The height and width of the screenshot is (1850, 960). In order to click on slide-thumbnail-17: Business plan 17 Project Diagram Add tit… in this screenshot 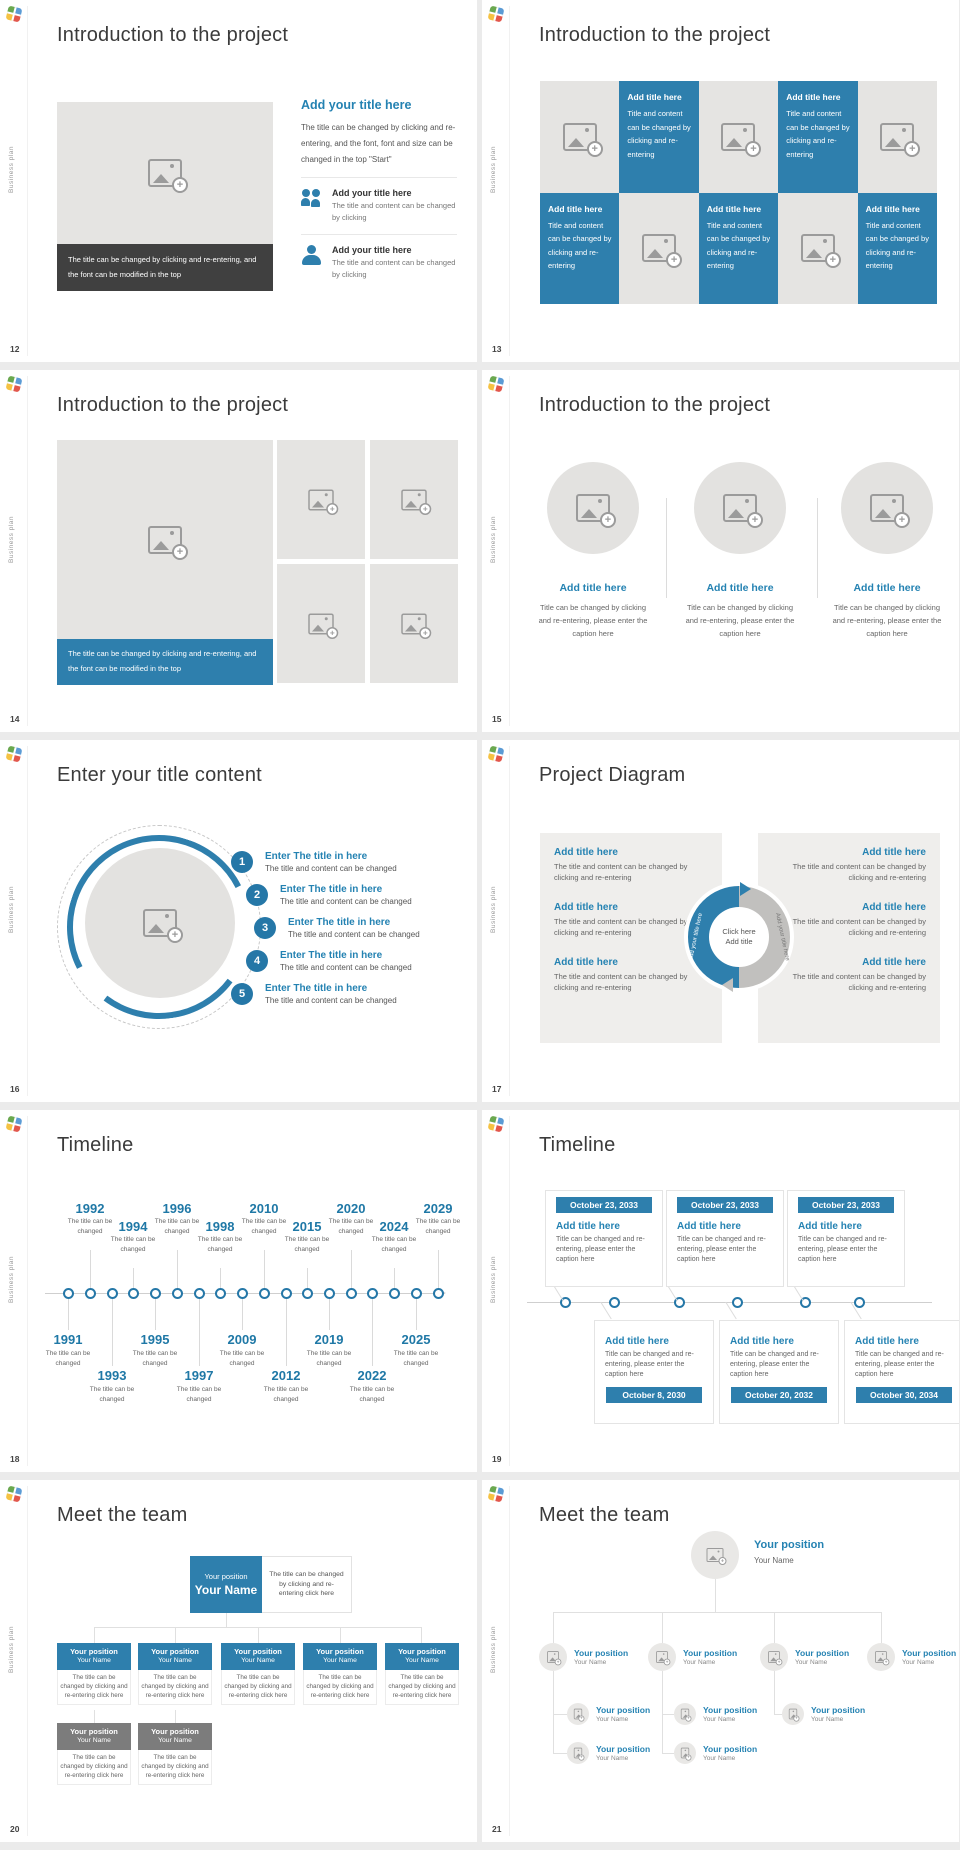, I will do `click(720, 921)`.